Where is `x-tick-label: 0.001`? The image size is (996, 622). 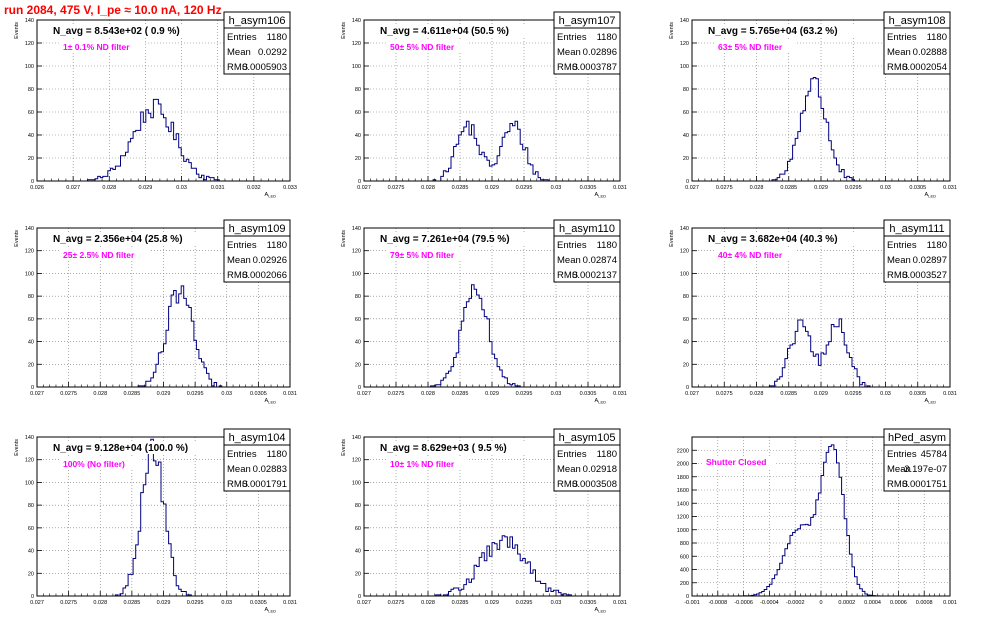
x-tick-label: 0.001 is located at coordinates (950, 603).